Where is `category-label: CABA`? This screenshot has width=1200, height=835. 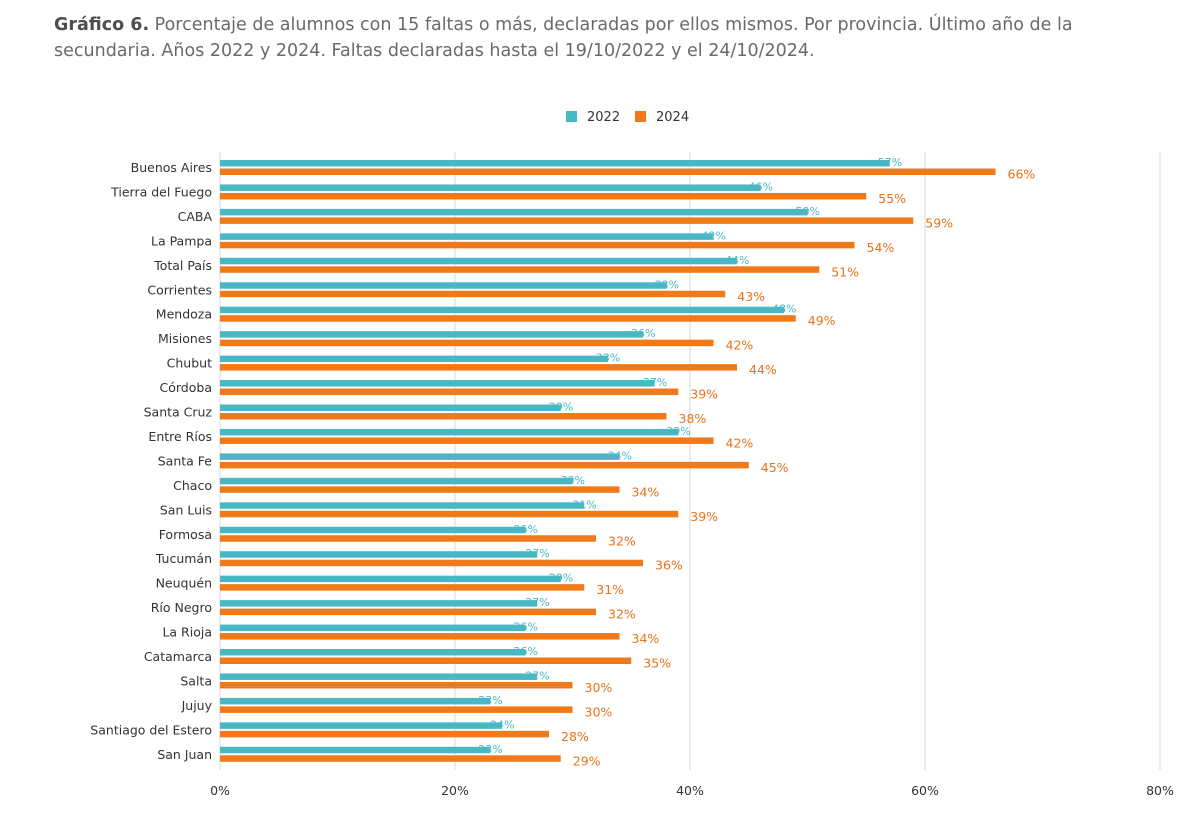 category-label: CABA is located at coordinates (195, 216).